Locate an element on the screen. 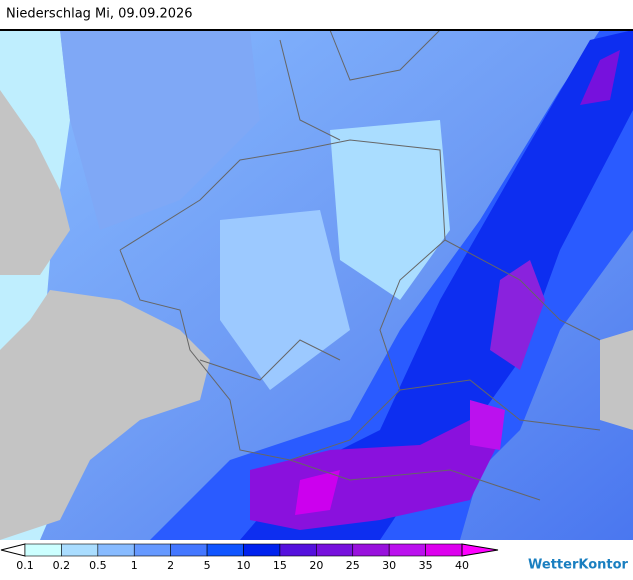 Image resolution: width=633 pixels, height=580 pixels. legend: 0.1 0.2 0.5 1 2 5 10 15 20 25 30 35 40 is located at coordinates (249, 557).